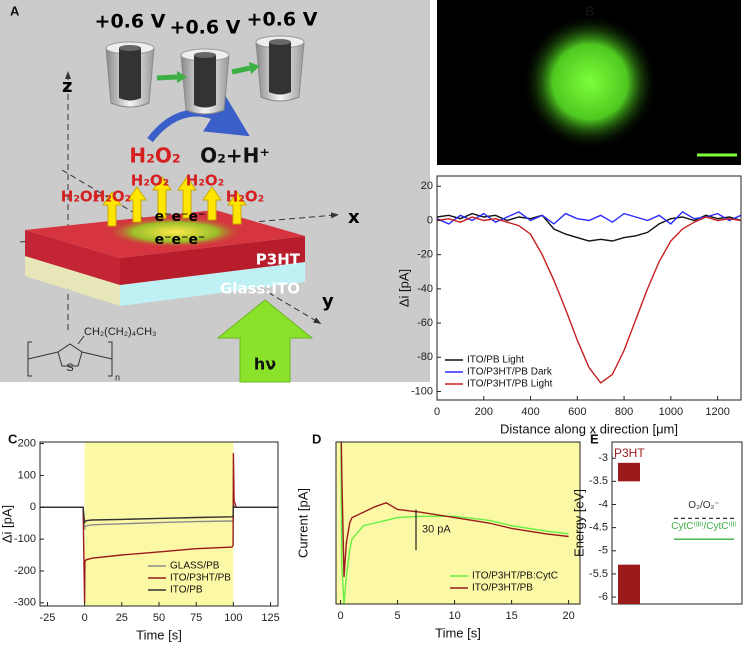 This screenshot has height=647, width=747. What do you see at coordinates (598, 481) in the screenshot?
I see `y-tick-label: -3.5` at bounding box center [598, 481].